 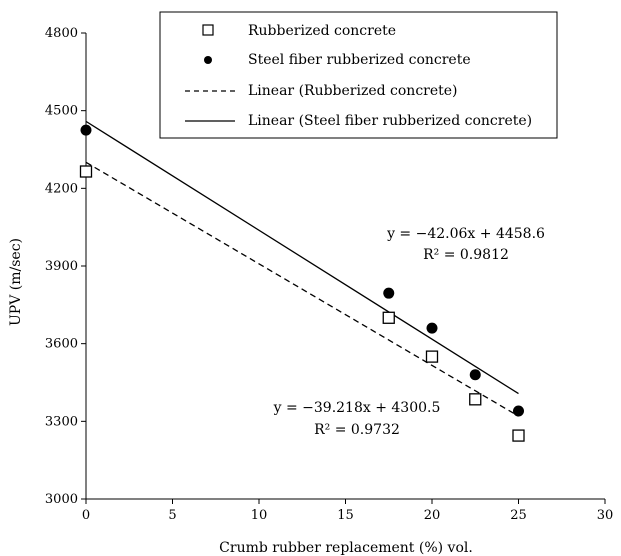 What do you see at coordinates (61, 344) in the screenshot?
I see `y-tick-label: 3600` at bounding box center [61, 344].